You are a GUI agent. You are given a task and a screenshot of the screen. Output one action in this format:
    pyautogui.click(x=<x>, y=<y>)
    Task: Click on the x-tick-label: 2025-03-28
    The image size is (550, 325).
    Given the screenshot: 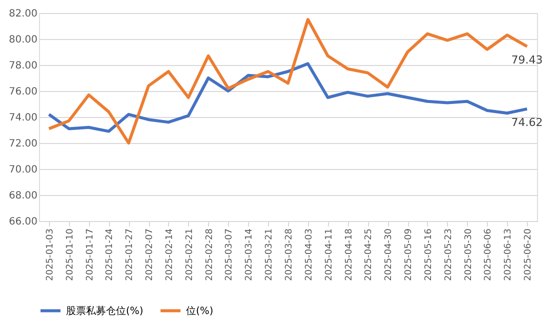 What is the action you would take?
    pyautogui.click(x=289, y=254)
    